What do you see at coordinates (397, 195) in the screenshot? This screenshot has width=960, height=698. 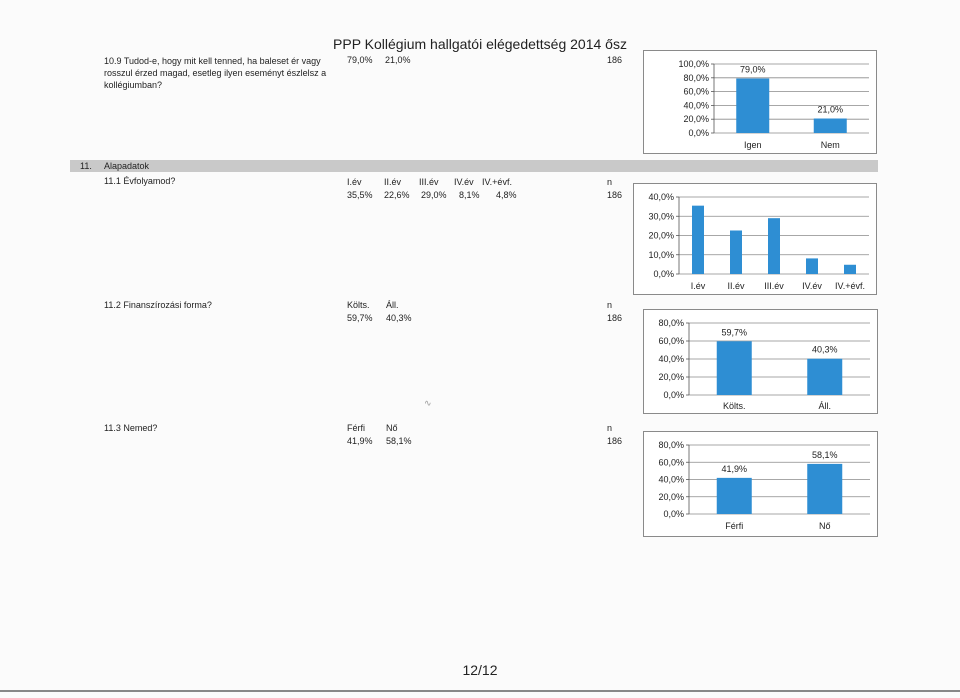 I see `q11-1-value-2: 22,6%` at bounding box center [397, 195].